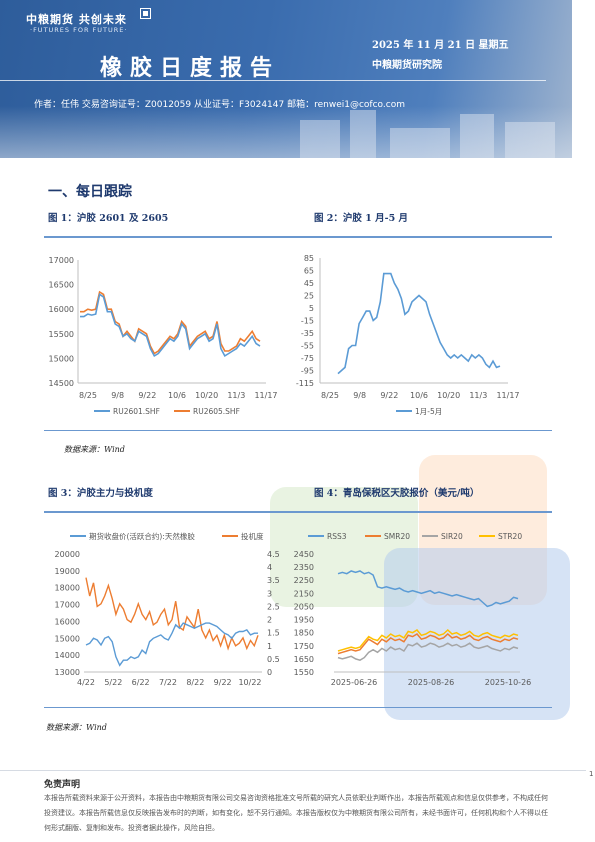 The height and width of the screenshot is (842, 595). I want to click on y-tick-label: -115, so click(305, 383).